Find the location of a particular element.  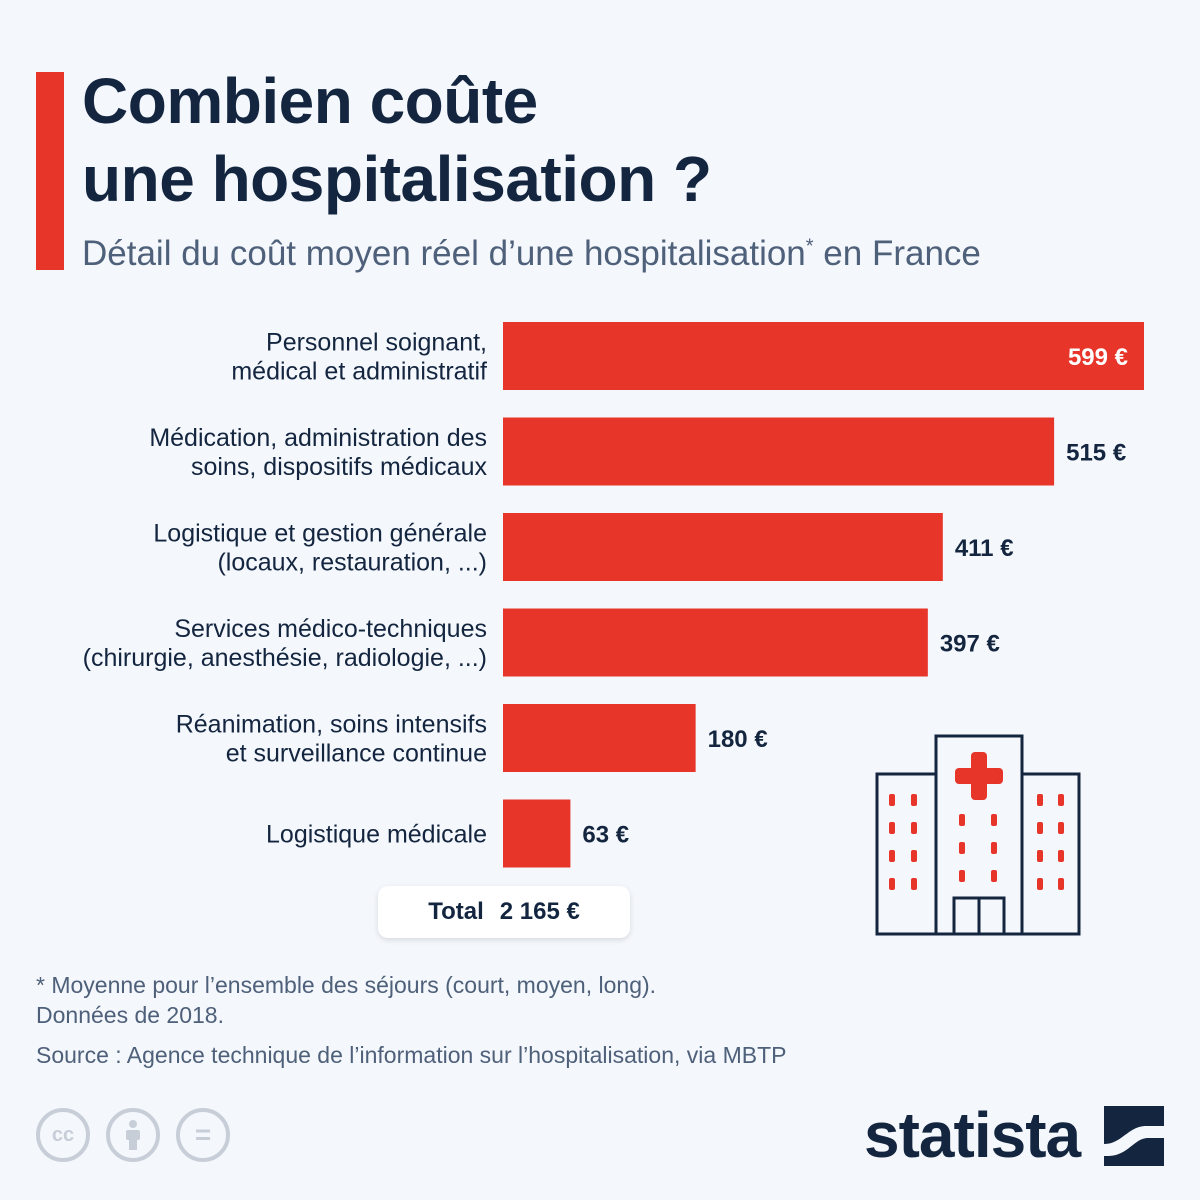

subtitle-asterisk: * is located at coordinates (809, 246).